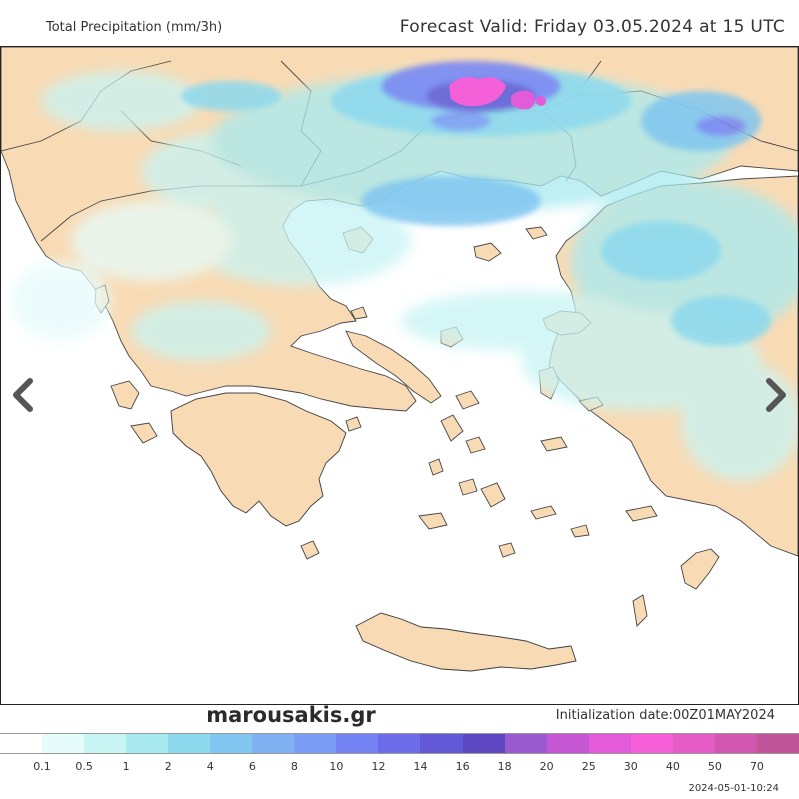 The image size is (799, 799). What do you see at coordinates (291, 715) in the screenshot?
I see `brand-logo-text: marousakis.gr` at bounding box center [291, 715].